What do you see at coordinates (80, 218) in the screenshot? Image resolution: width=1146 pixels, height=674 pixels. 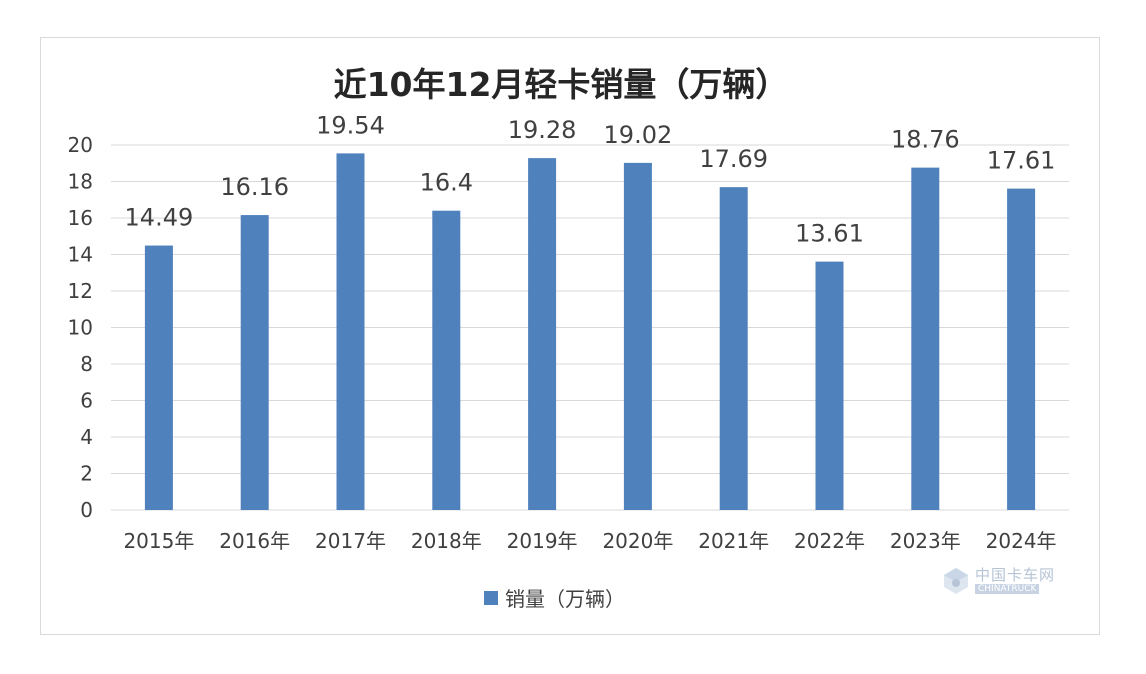 I see `y-tick-label: 16` at bounding box center [80, 218].